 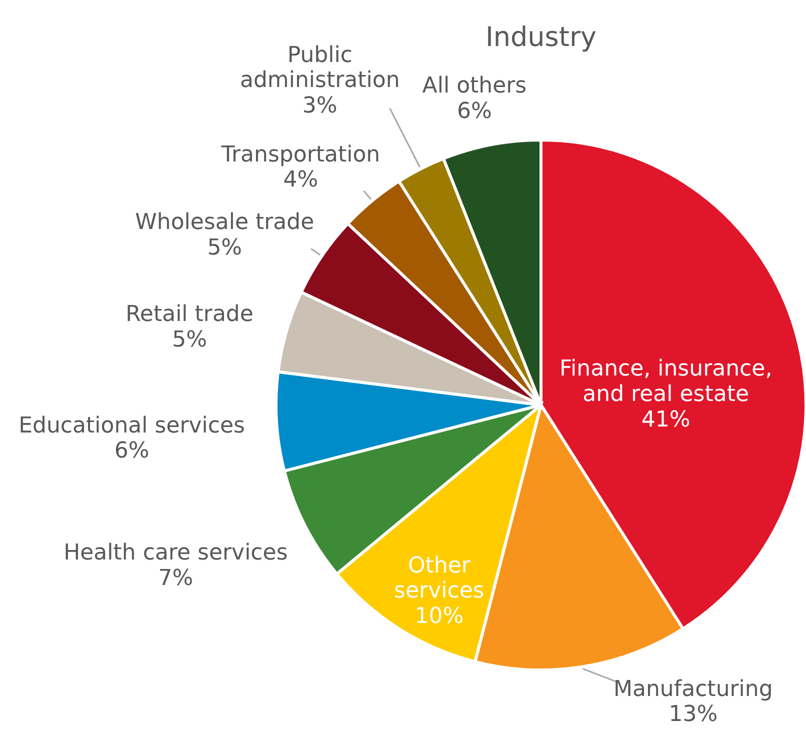 I want to click on data-label: 41%, so click(x=665, y=419).